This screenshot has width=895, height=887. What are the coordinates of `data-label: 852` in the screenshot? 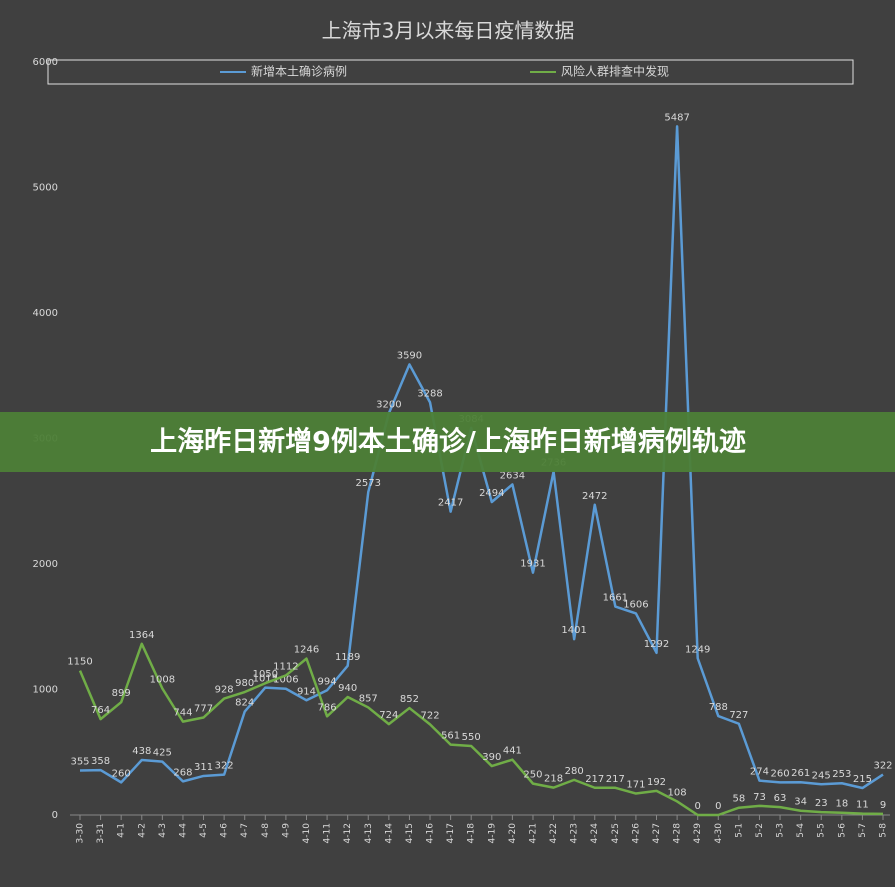 It's located at (409, 699).